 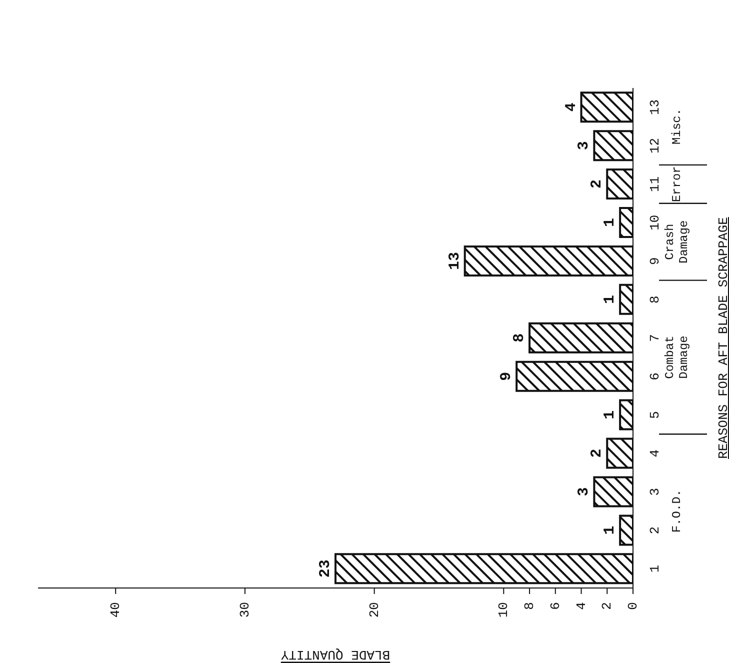 I want to click on data-label: 9, so click(x=507, y=376).